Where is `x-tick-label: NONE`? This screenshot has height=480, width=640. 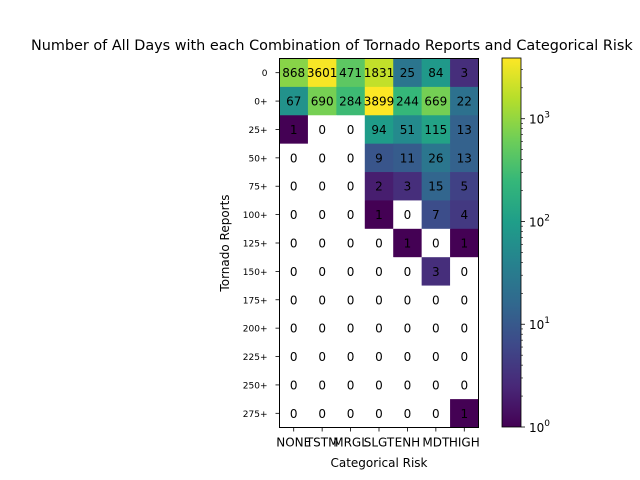 x-tick-label: NONE is located at coordinates (293, 443).